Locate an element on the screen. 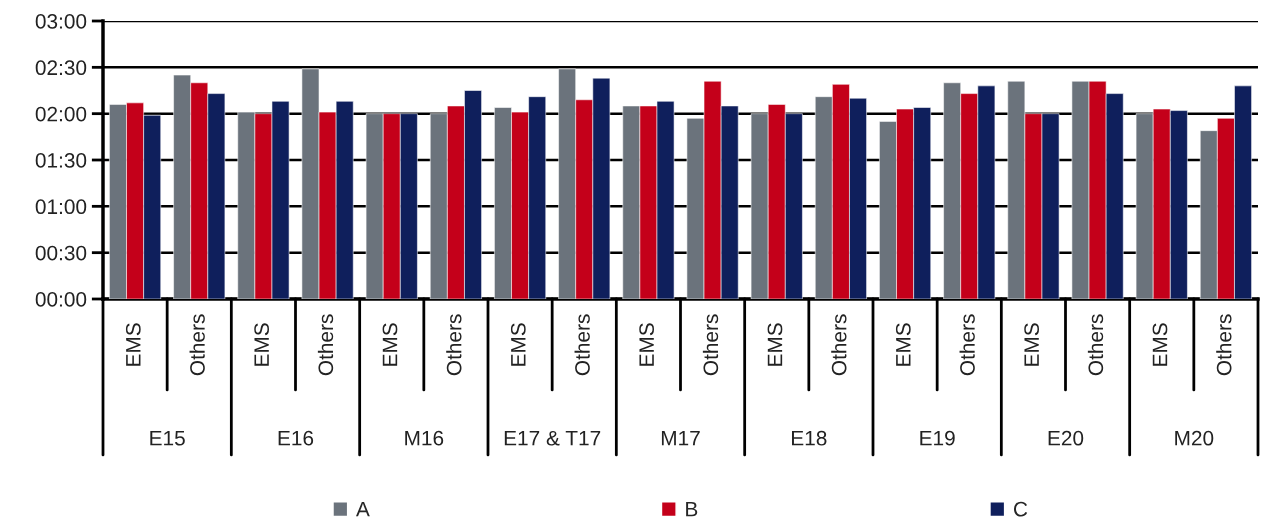 This screenshot has height=525, width=1262. text: M20 is located at coordinates (1194, 438).